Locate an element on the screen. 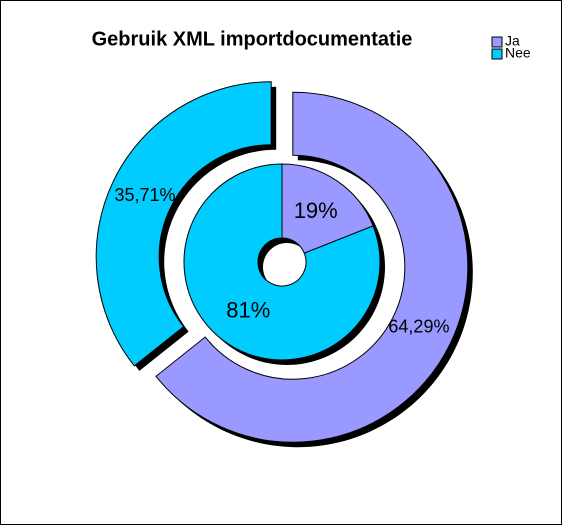  legend-label: Ja is located at coordinates (512, 41).